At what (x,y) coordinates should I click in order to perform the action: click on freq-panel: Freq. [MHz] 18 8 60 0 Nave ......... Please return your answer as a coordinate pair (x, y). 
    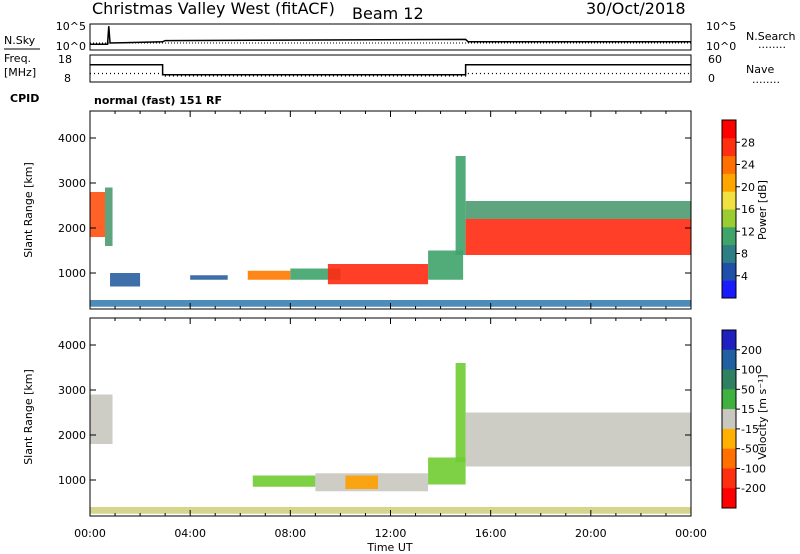
    Looking at the image, I should click on (392, 69).